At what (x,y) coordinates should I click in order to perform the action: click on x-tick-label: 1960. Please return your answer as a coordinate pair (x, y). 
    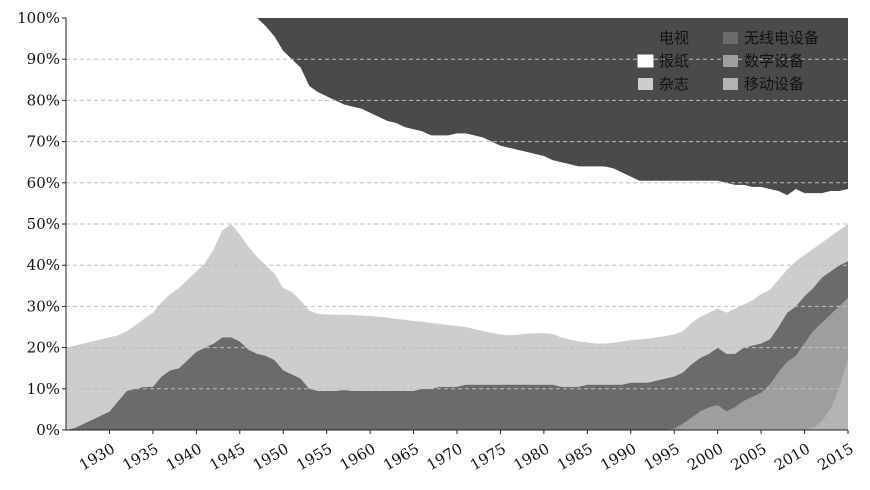
    Looking at the image, I should click on (358, 457).